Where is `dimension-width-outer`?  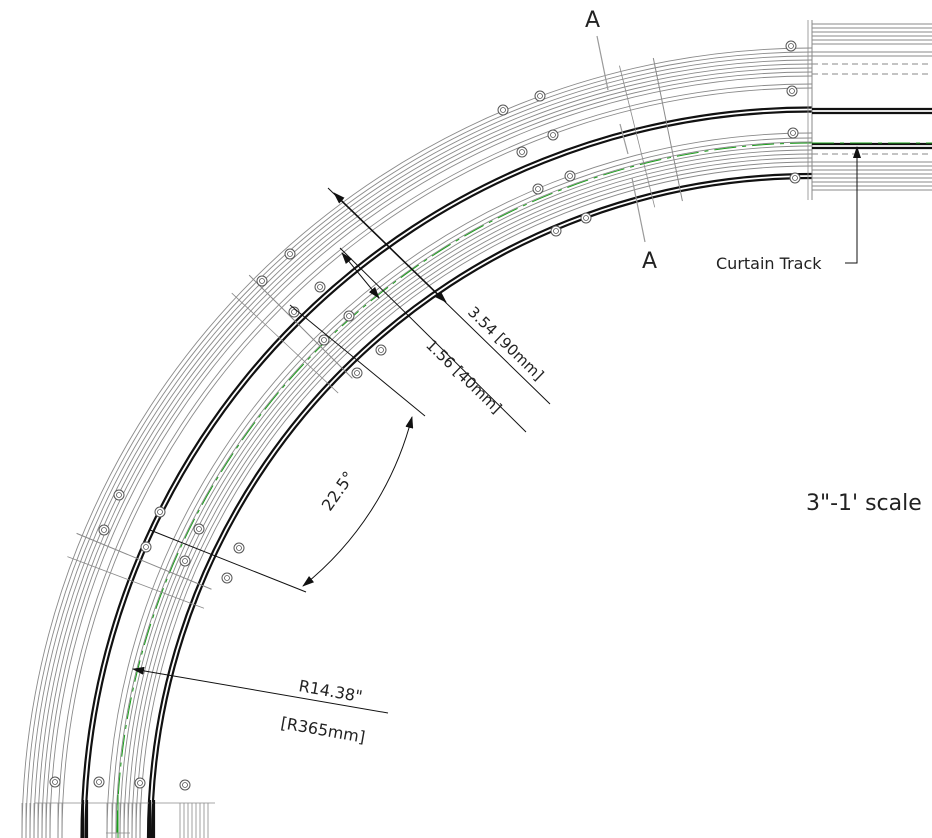
dimension-width-outer is located at coordinates (439, 296).